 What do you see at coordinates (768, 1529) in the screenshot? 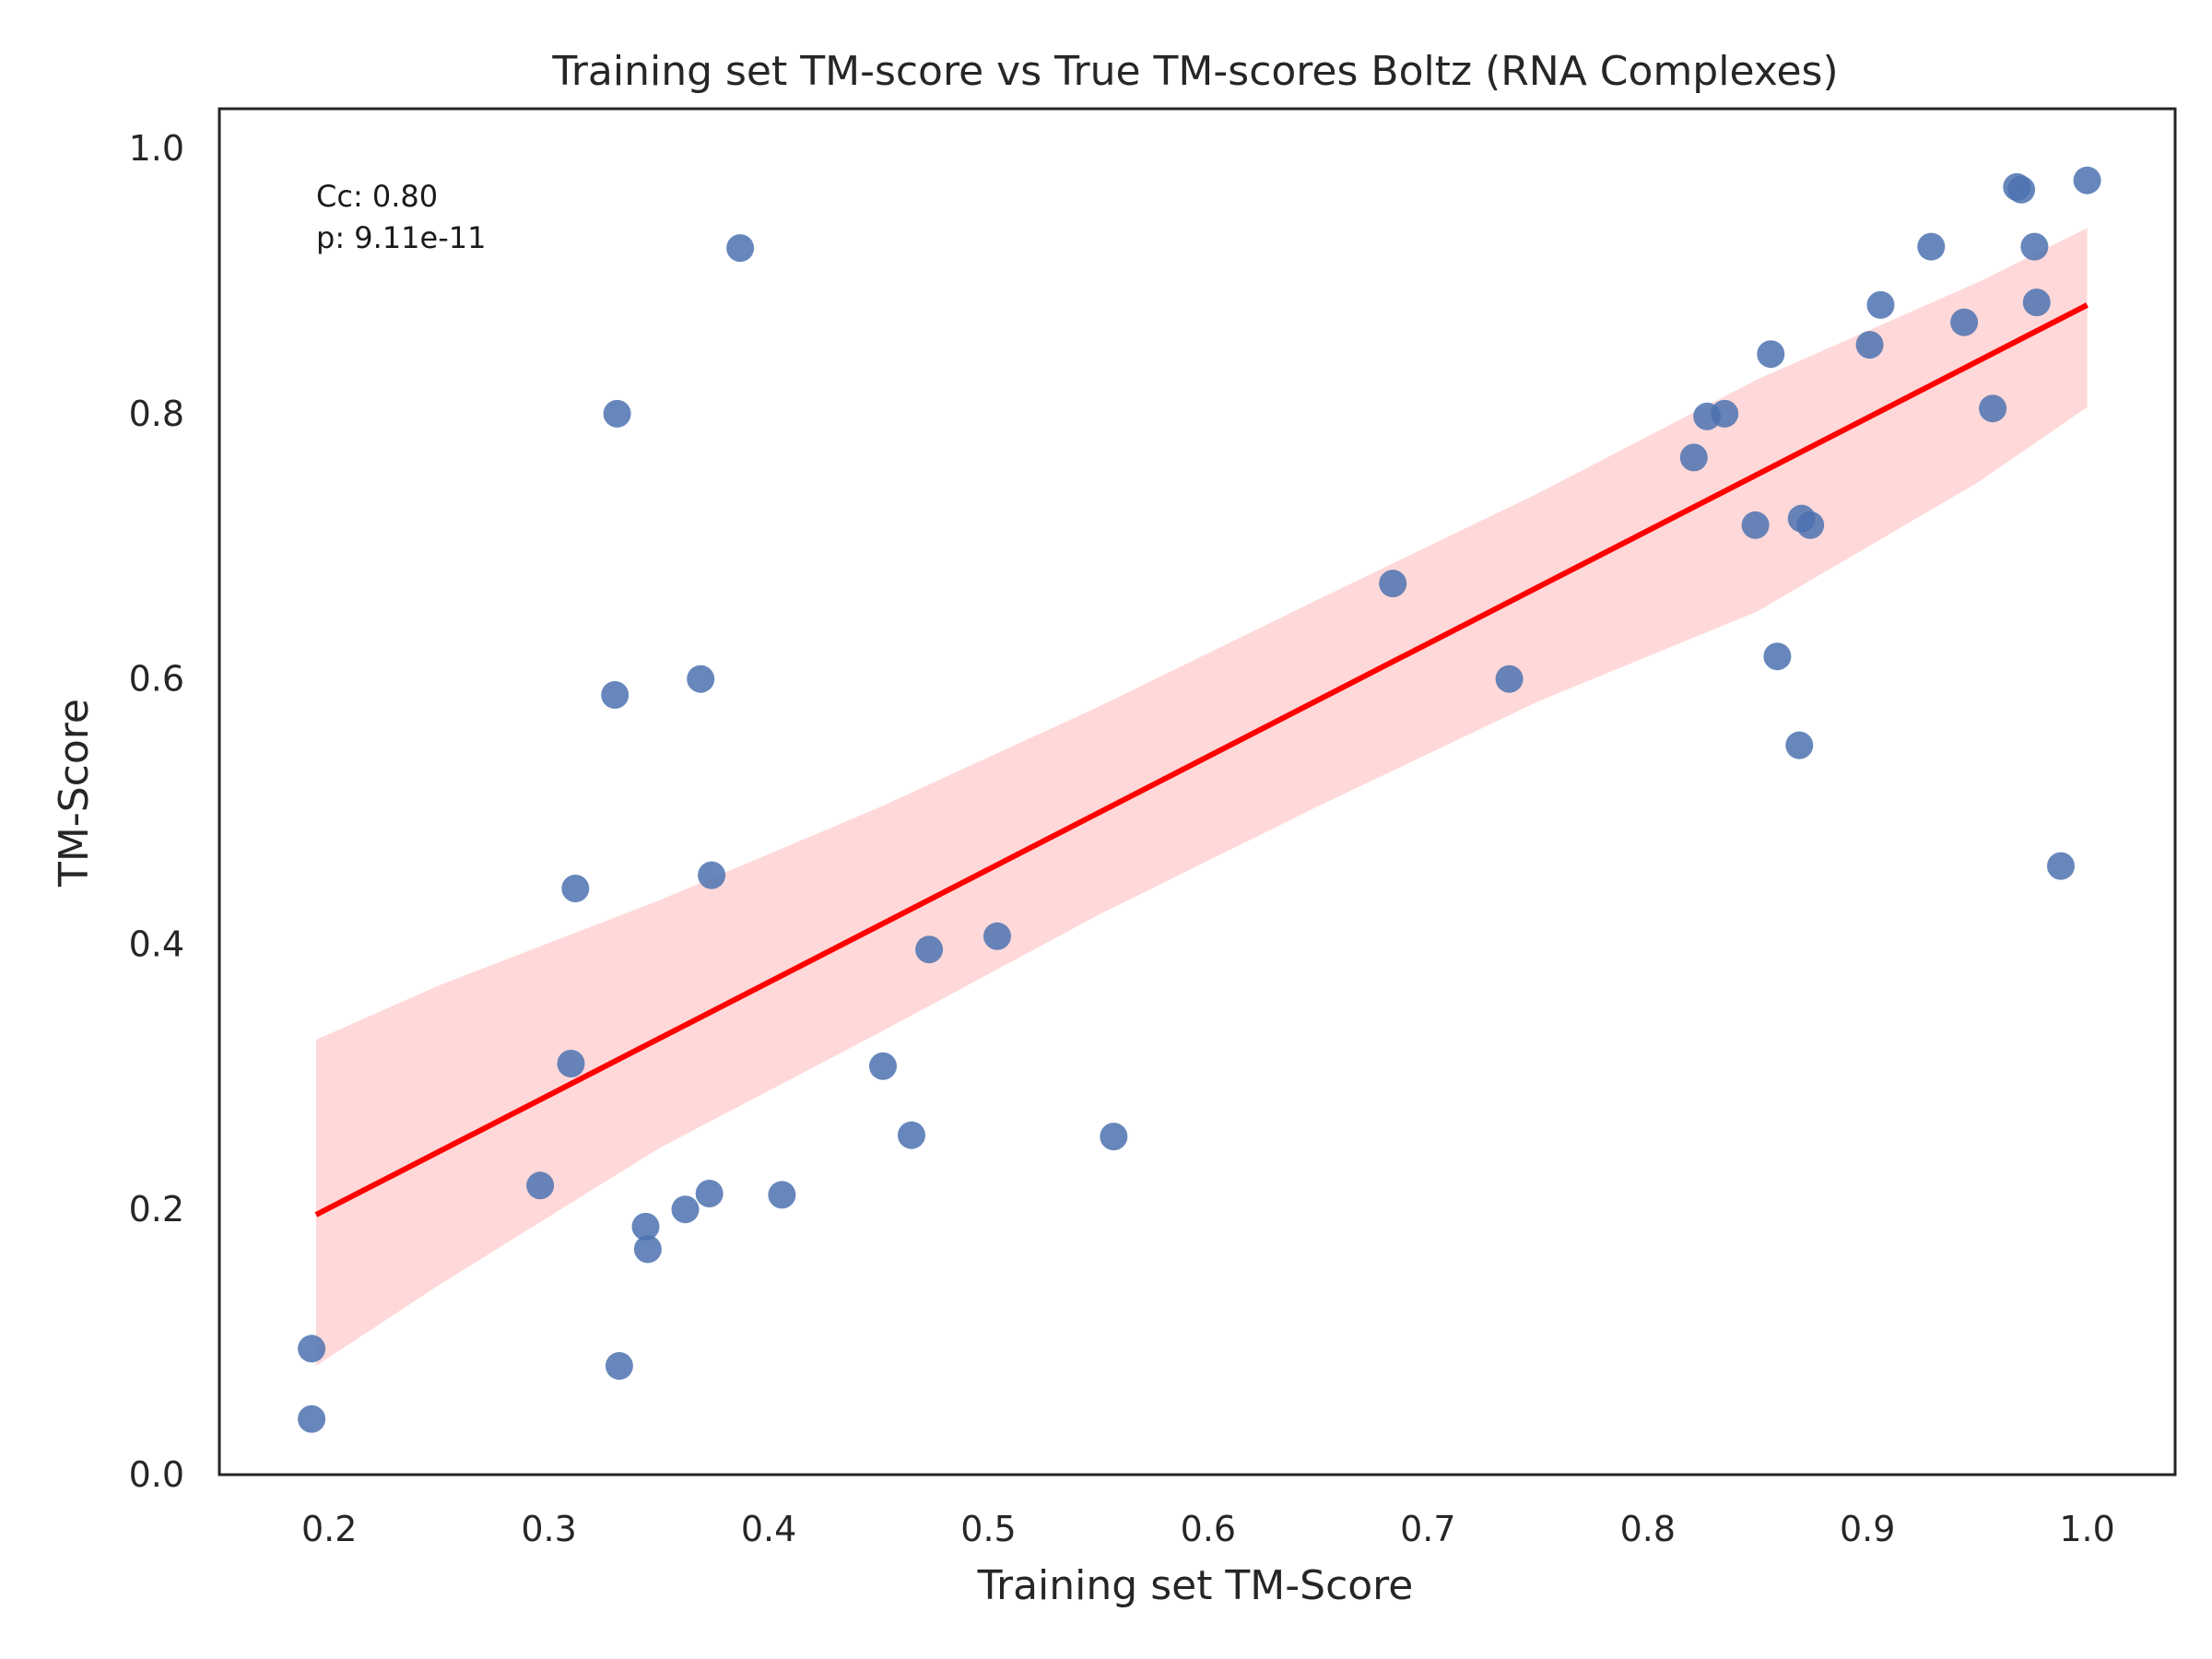
I see `x-tick-label: 0.4` at bounding box center [768, 1529].